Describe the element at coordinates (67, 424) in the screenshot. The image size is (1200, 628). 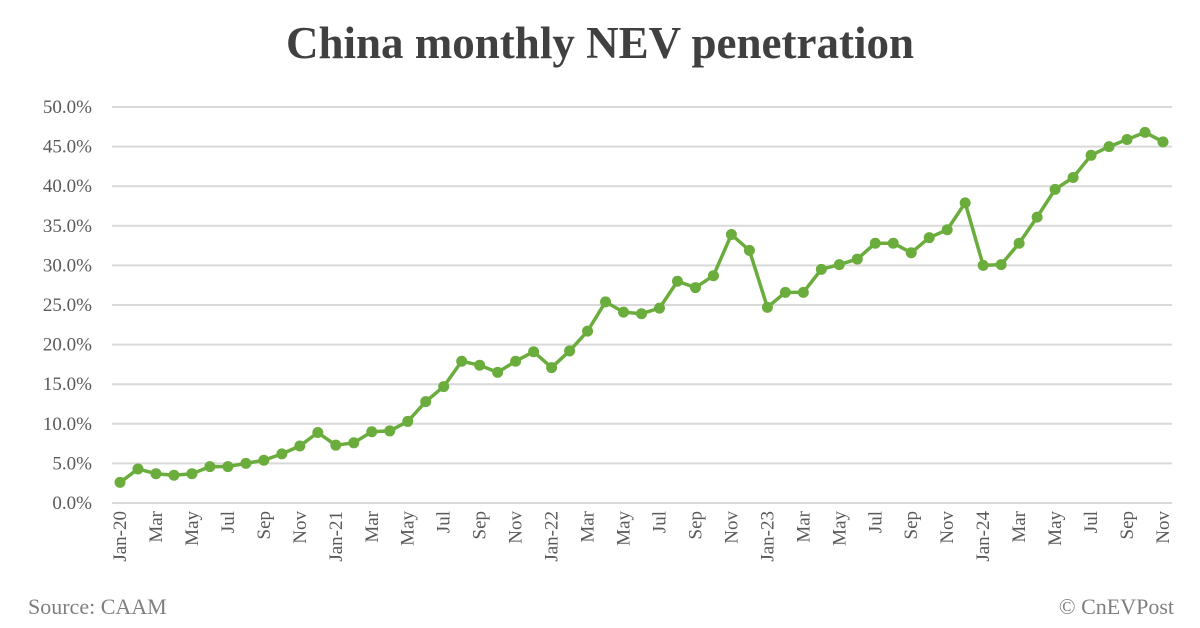
I see `y-tick-label: 10.0%` at that location.